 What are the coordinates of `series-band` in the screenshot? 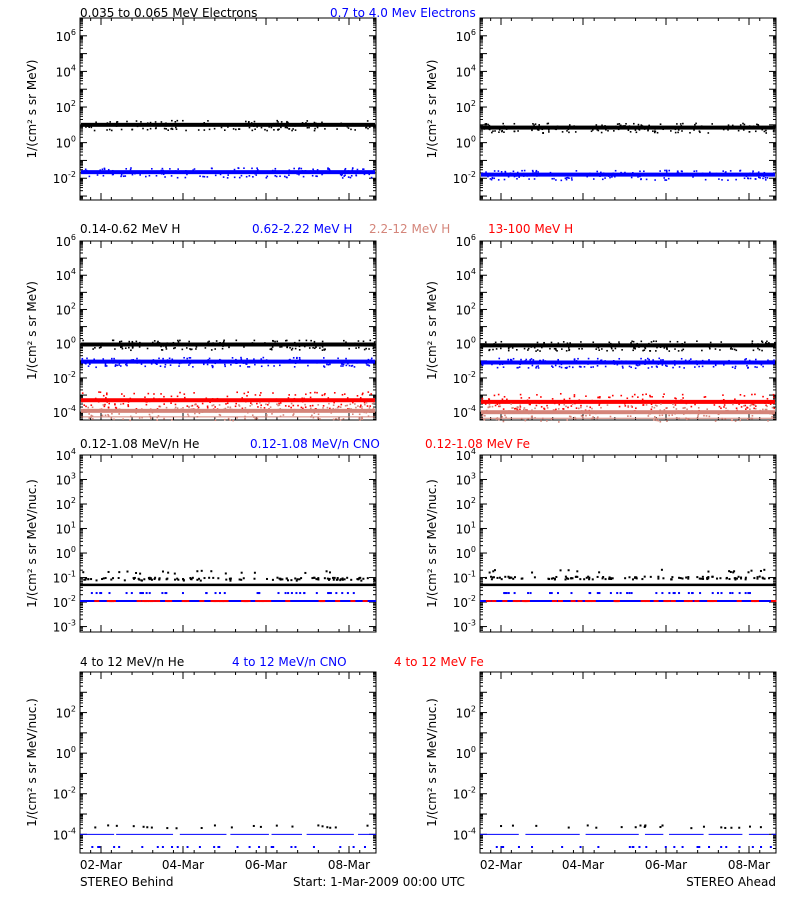 It's located at (228, 344).